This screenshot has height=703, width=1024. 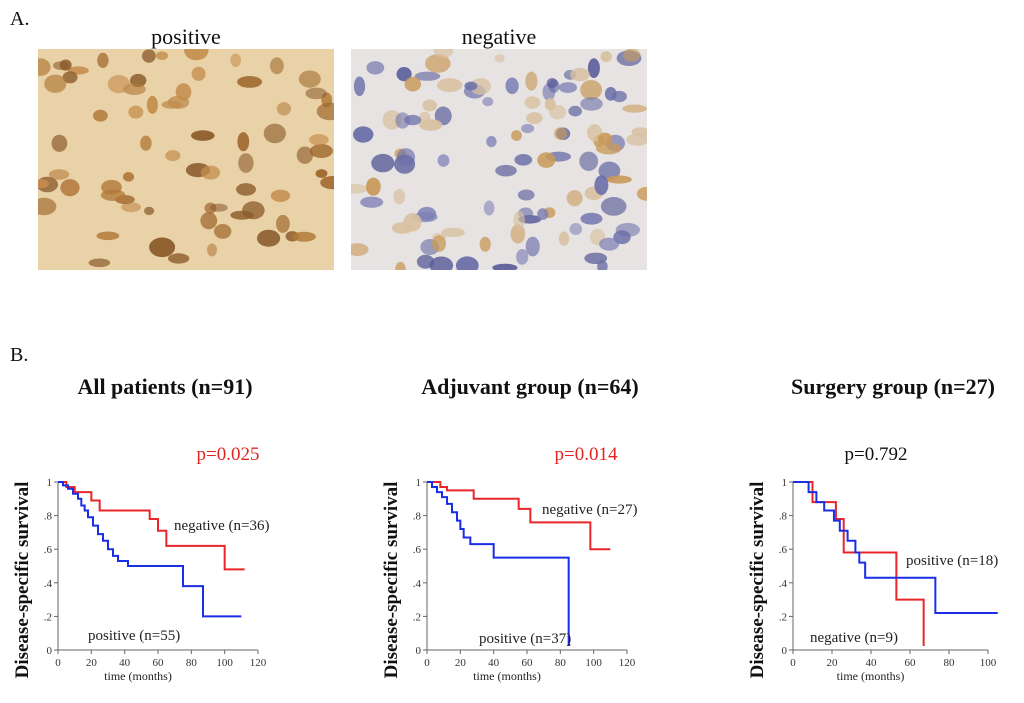 I want to click on y-tick-label: 0, so click(x=785, y=651).